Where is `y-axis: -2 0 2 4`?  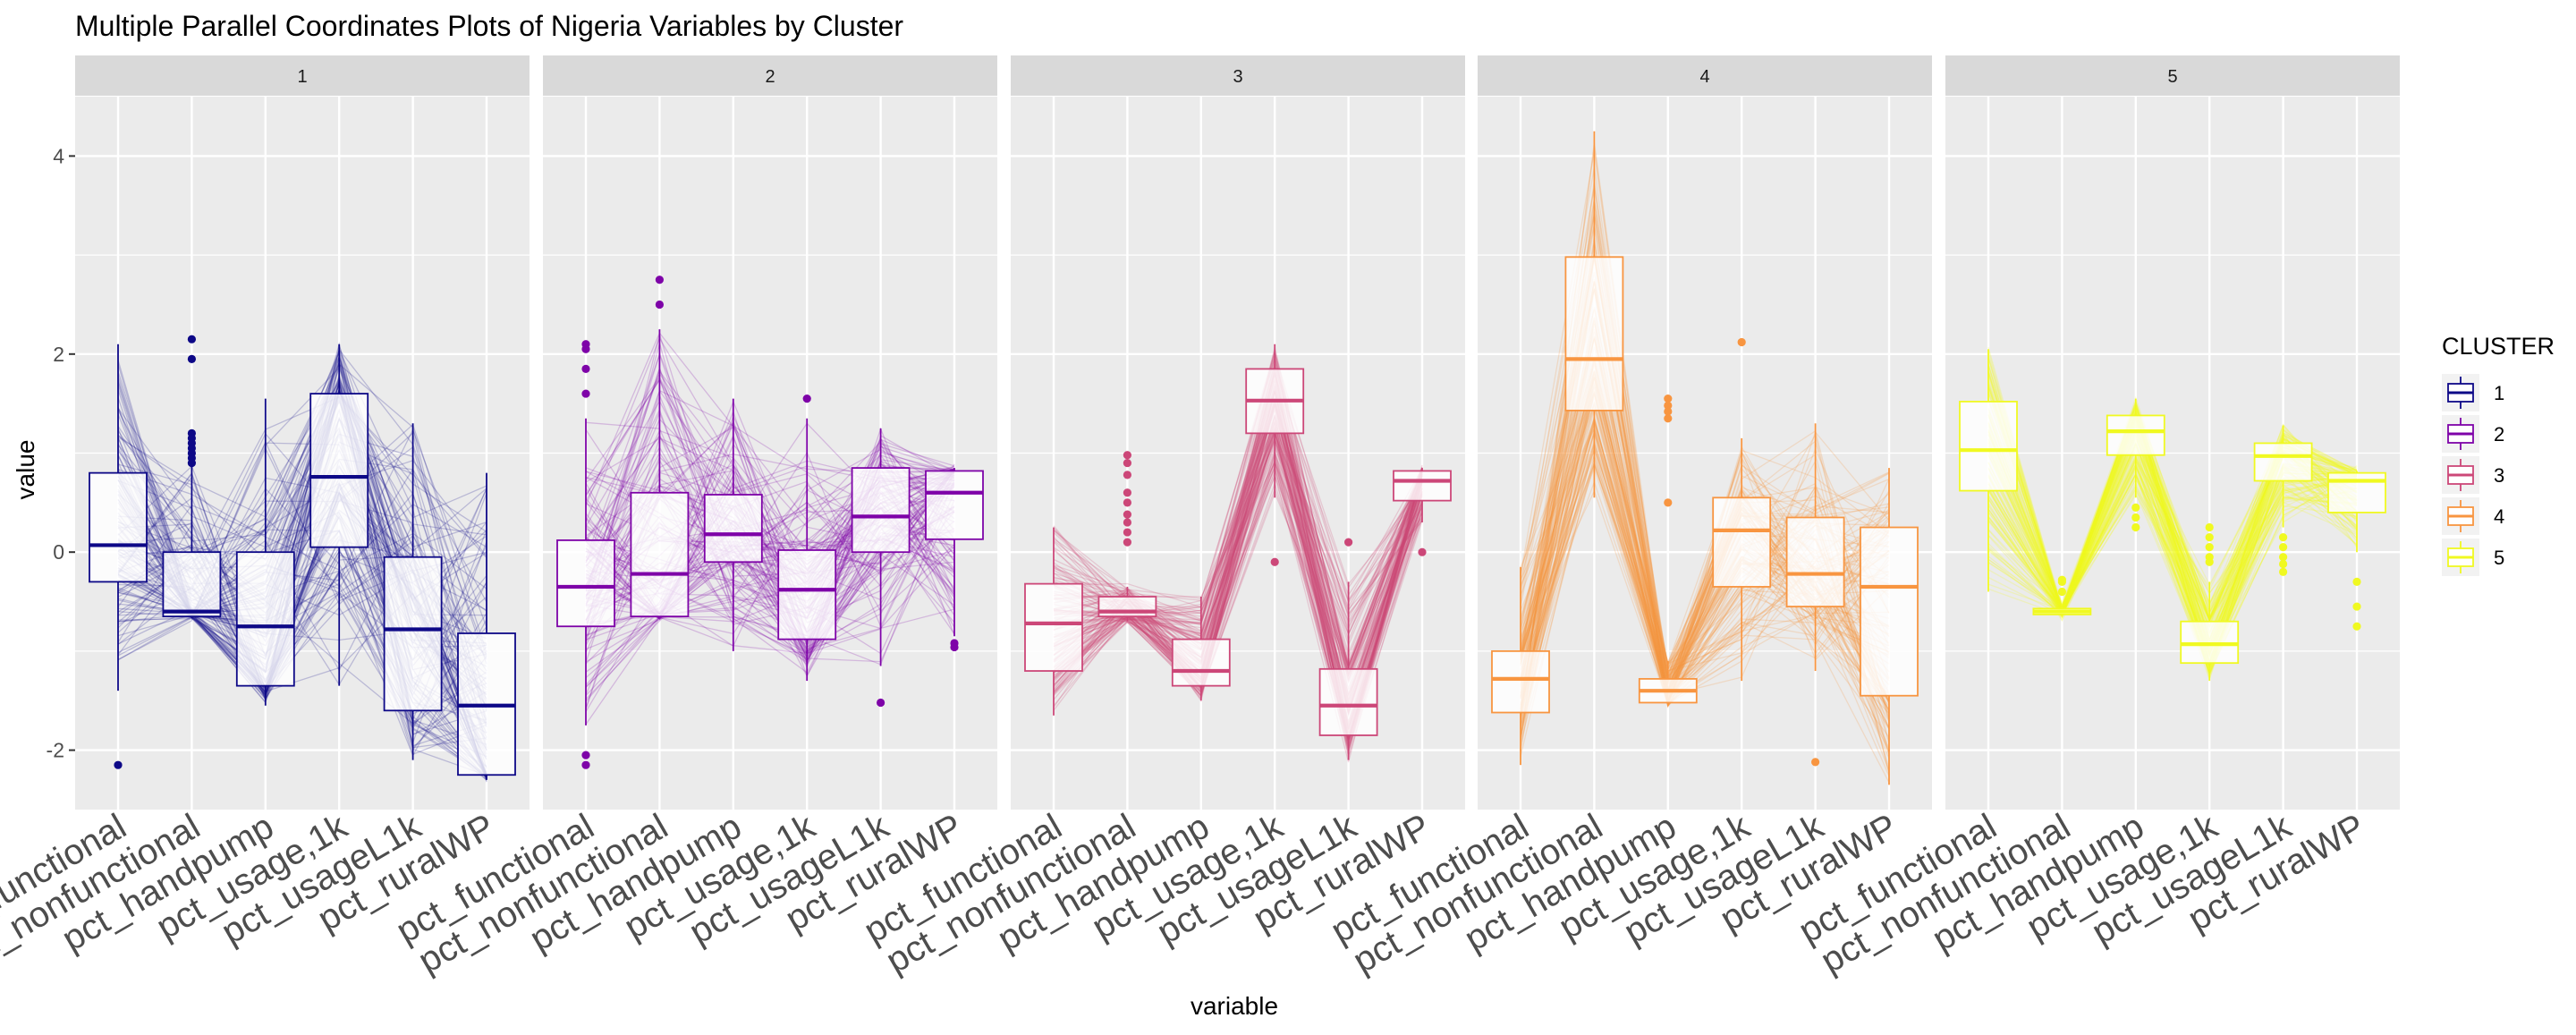
y-axis: -2 0 2 4 is located at coordinates (61, 453).